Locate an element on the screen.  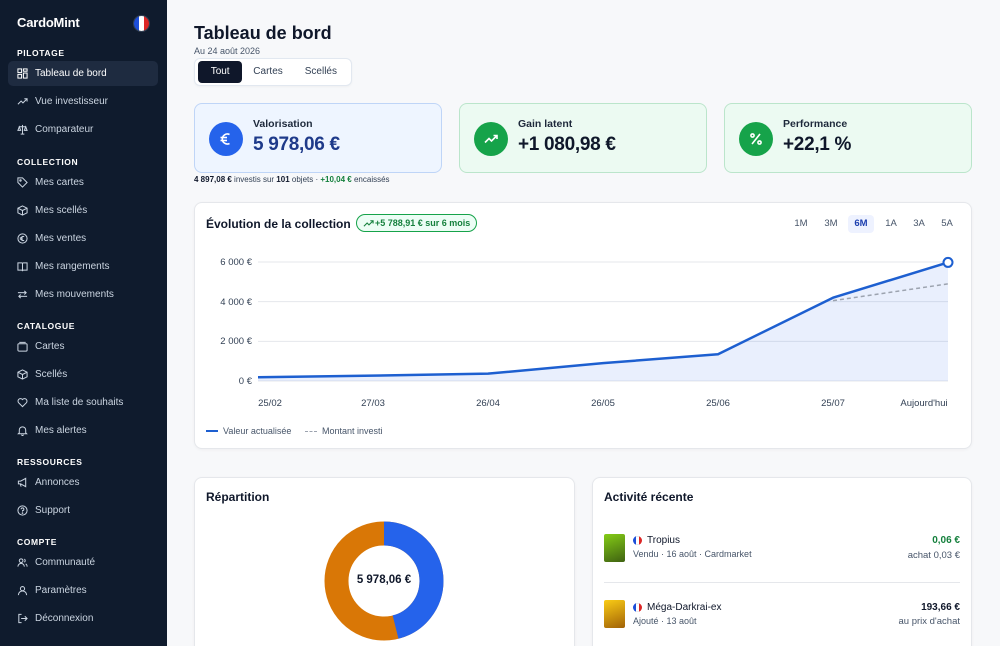
sidebar-item-annonces: Annonces is located at coordinates (83, 482).